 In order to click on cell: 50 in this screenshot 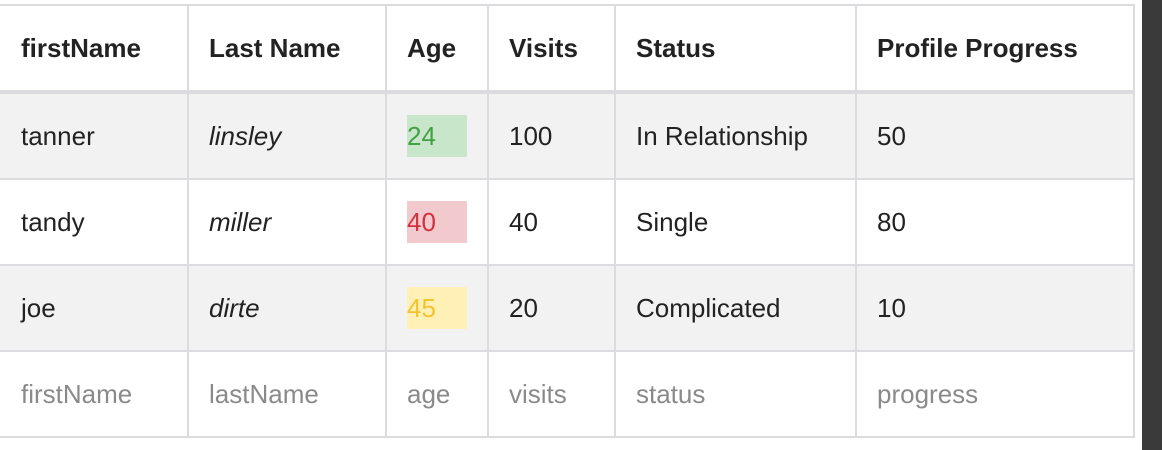, I will do `click(995, 135)`.